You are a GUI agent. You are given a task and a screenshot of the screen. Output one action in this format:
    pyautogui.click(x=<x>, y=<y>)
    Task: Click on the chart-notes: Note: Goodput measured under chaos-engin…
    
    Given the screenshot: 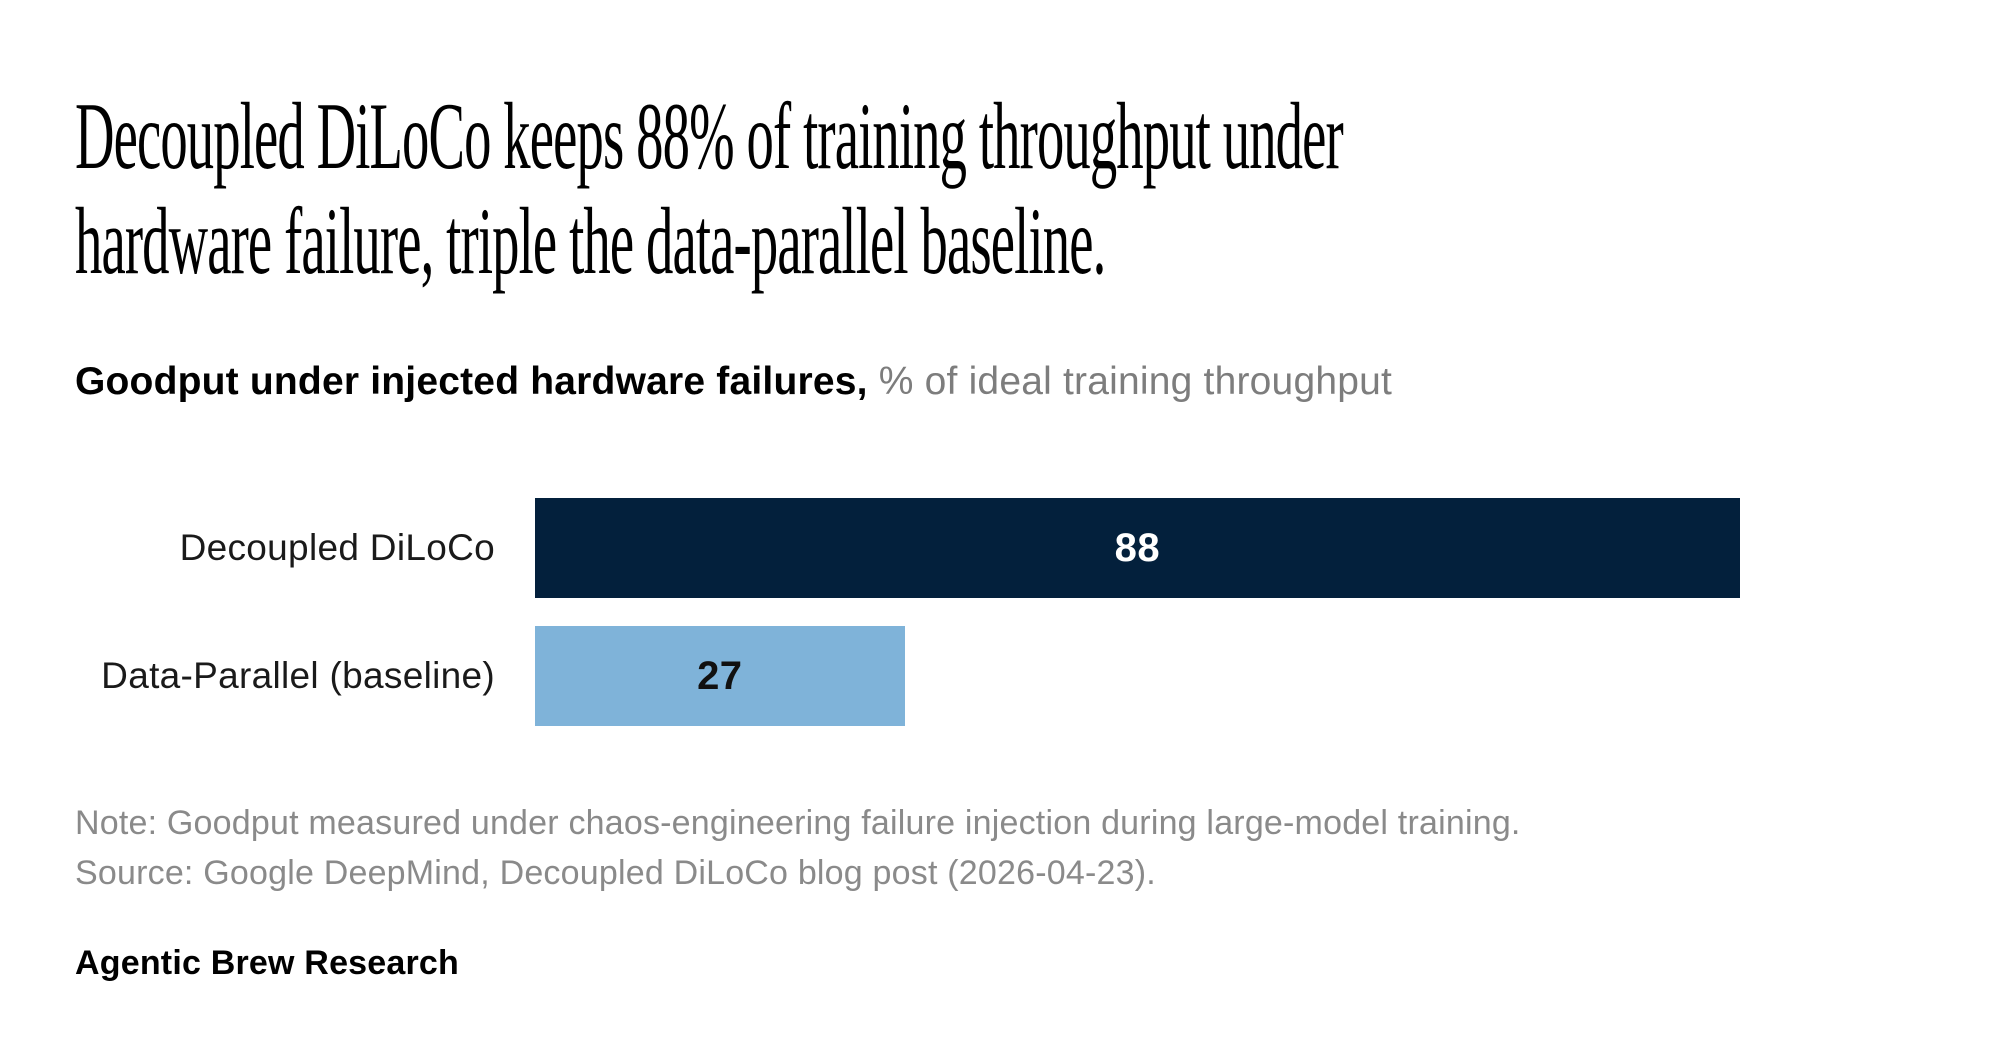 What is the action you would take?
    pyautogui.click(x=798, y=848)
    